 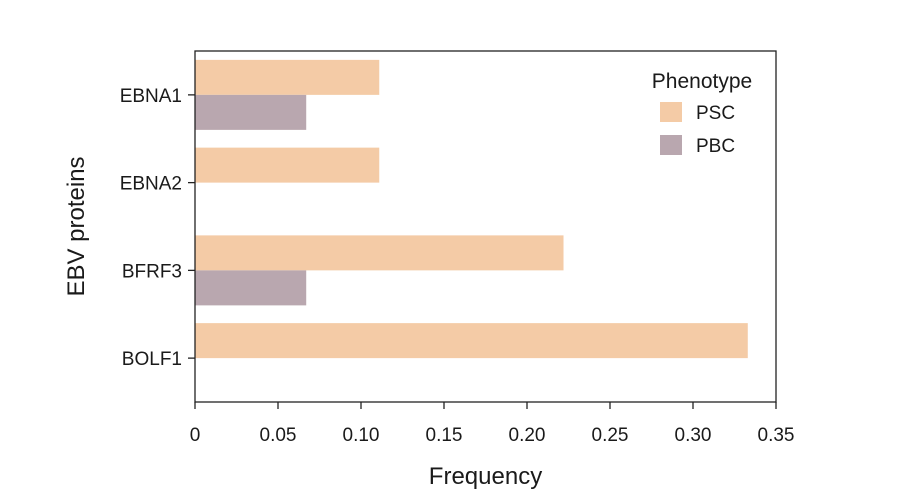 What do you see at coordinates (251, 112) in the screenshot?
I see `bar-pbc-ebna1` at bounding box center [251, 112].